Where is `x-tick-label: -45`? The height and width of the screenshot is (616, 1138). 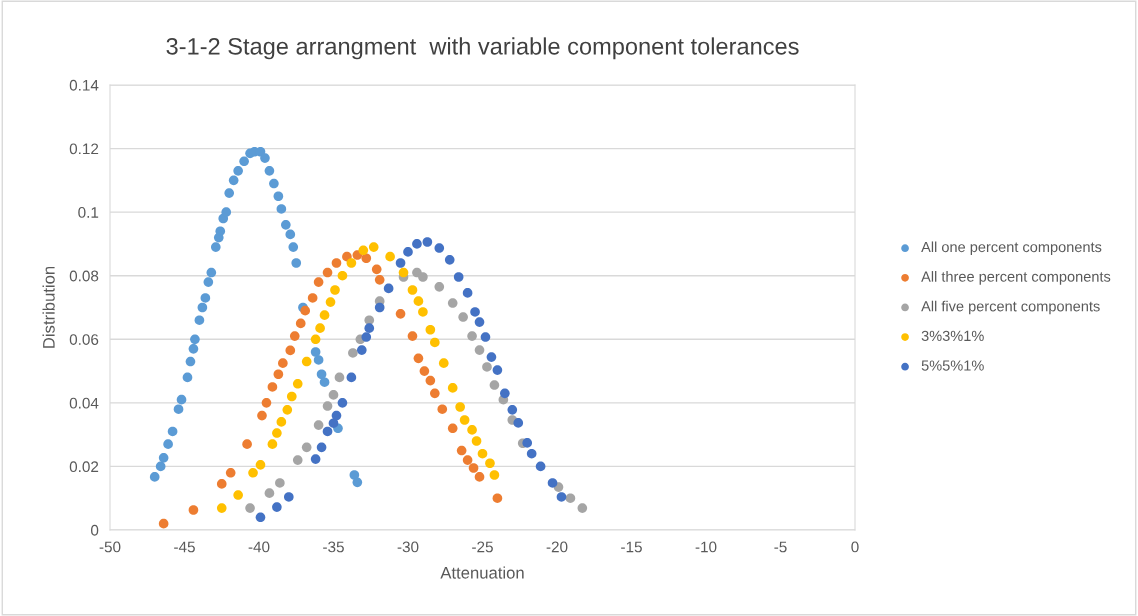 x-tick-label: -45 is located at coordinates (184, 547).